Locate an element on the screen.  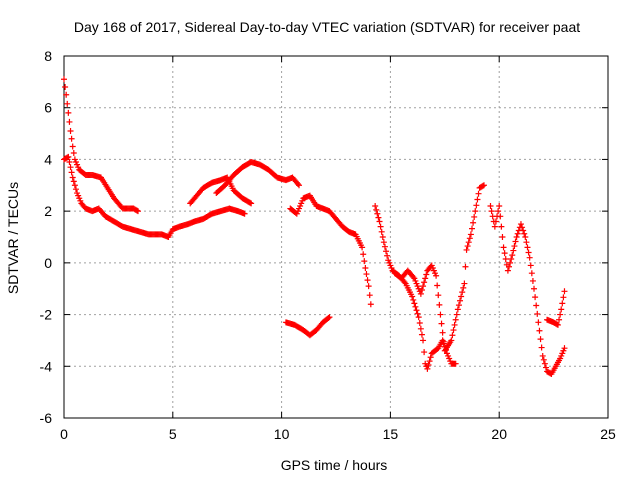
x-tick-label: 15 is located at coordinates (391, 434).